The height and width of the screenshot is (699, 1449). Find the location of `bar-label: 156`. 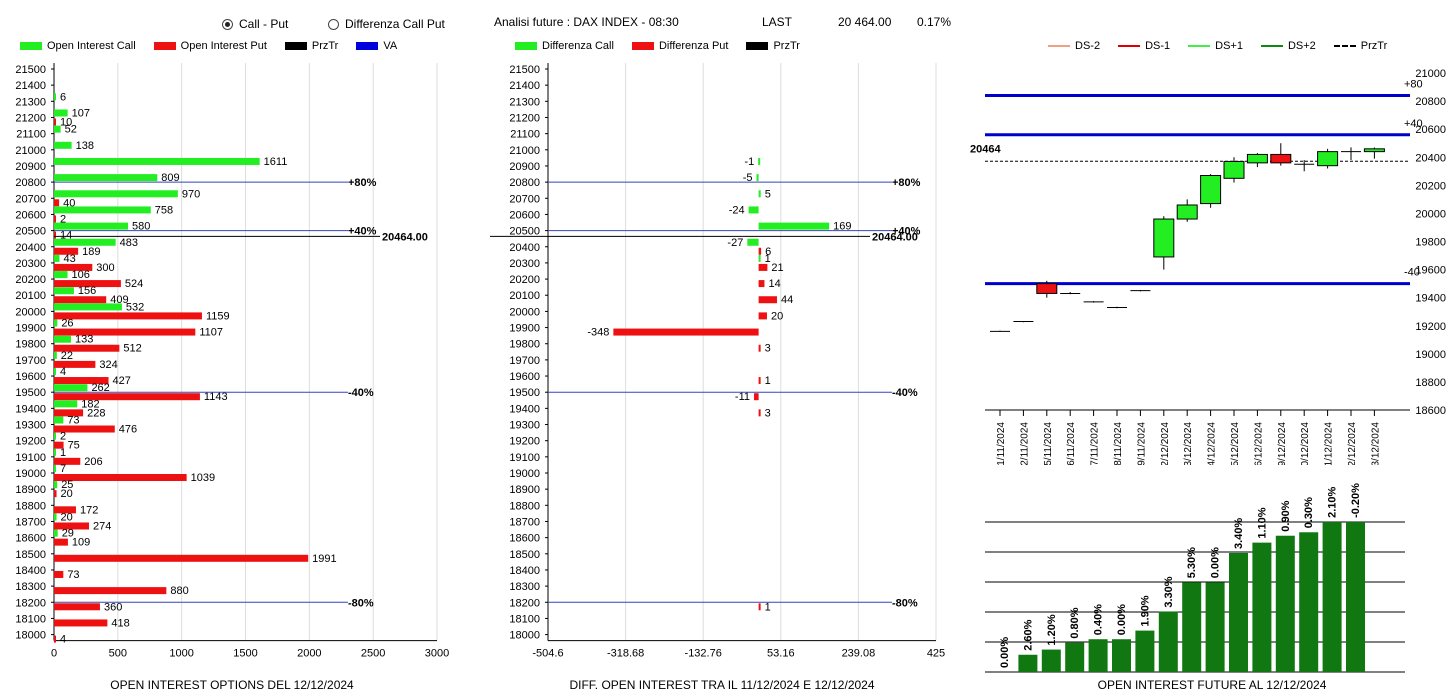

bar-label: 156 is located at coordinates (87, 291).